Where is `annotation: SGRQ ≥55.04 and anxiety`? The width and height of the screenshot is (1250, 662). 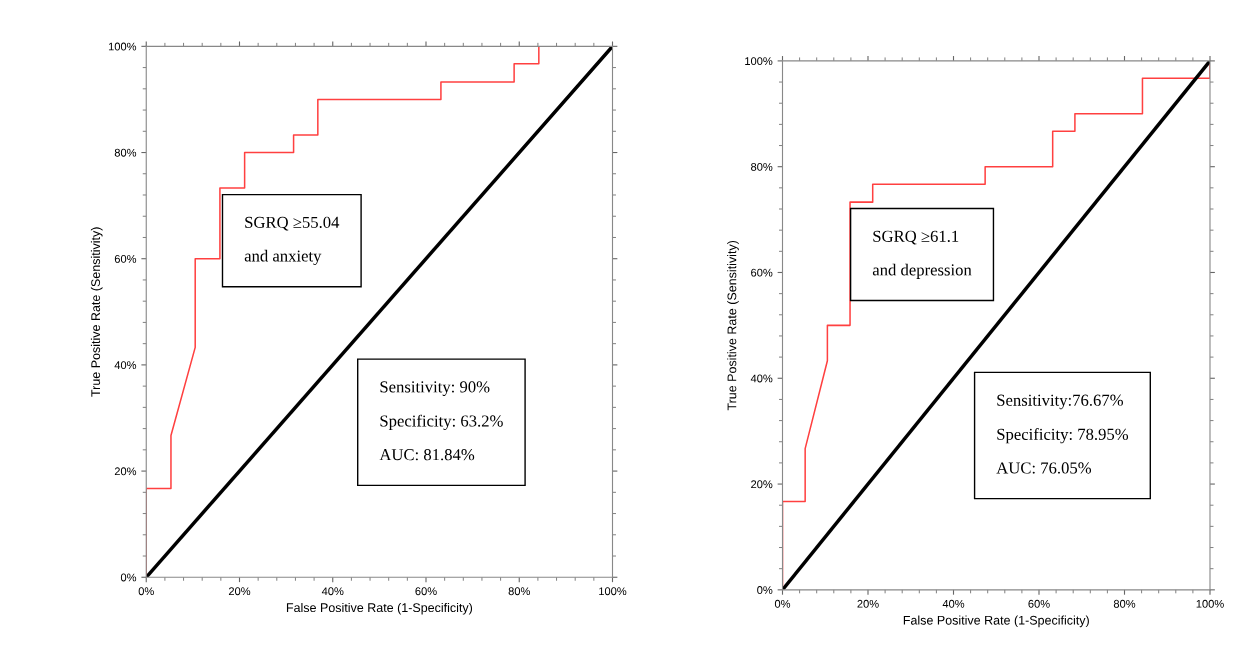
annotation: SGRQ ≥55.04 and anxiety is located at coordinates (292, 241).